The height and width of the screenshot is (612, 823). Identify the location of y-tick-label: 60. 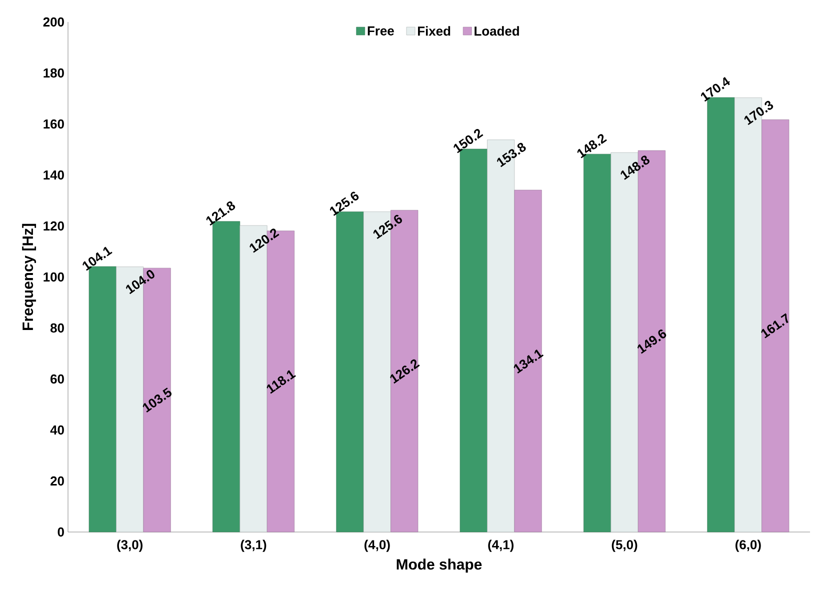
(57, 379).